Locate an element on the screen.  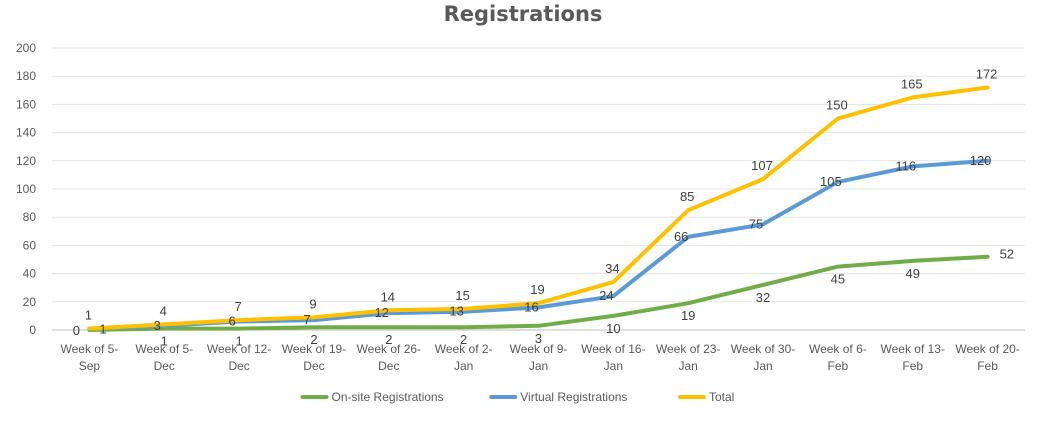
legend-label-on-site-registrations: On-site Registrations is located at coordinates (388, 397).